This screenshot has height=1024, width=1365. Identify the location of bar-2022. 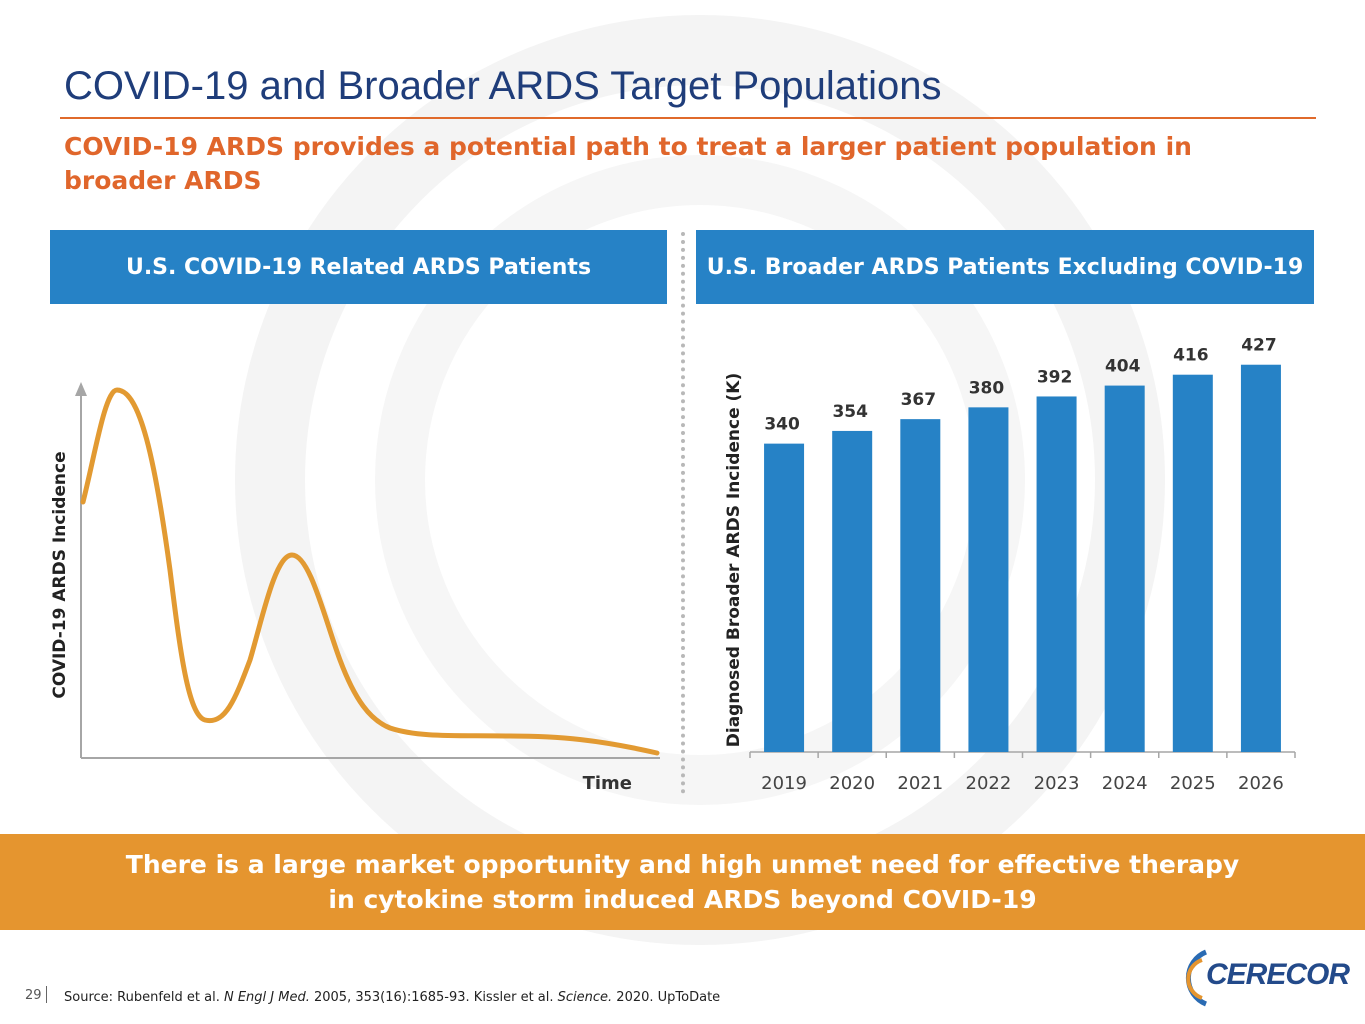
(988, 579).